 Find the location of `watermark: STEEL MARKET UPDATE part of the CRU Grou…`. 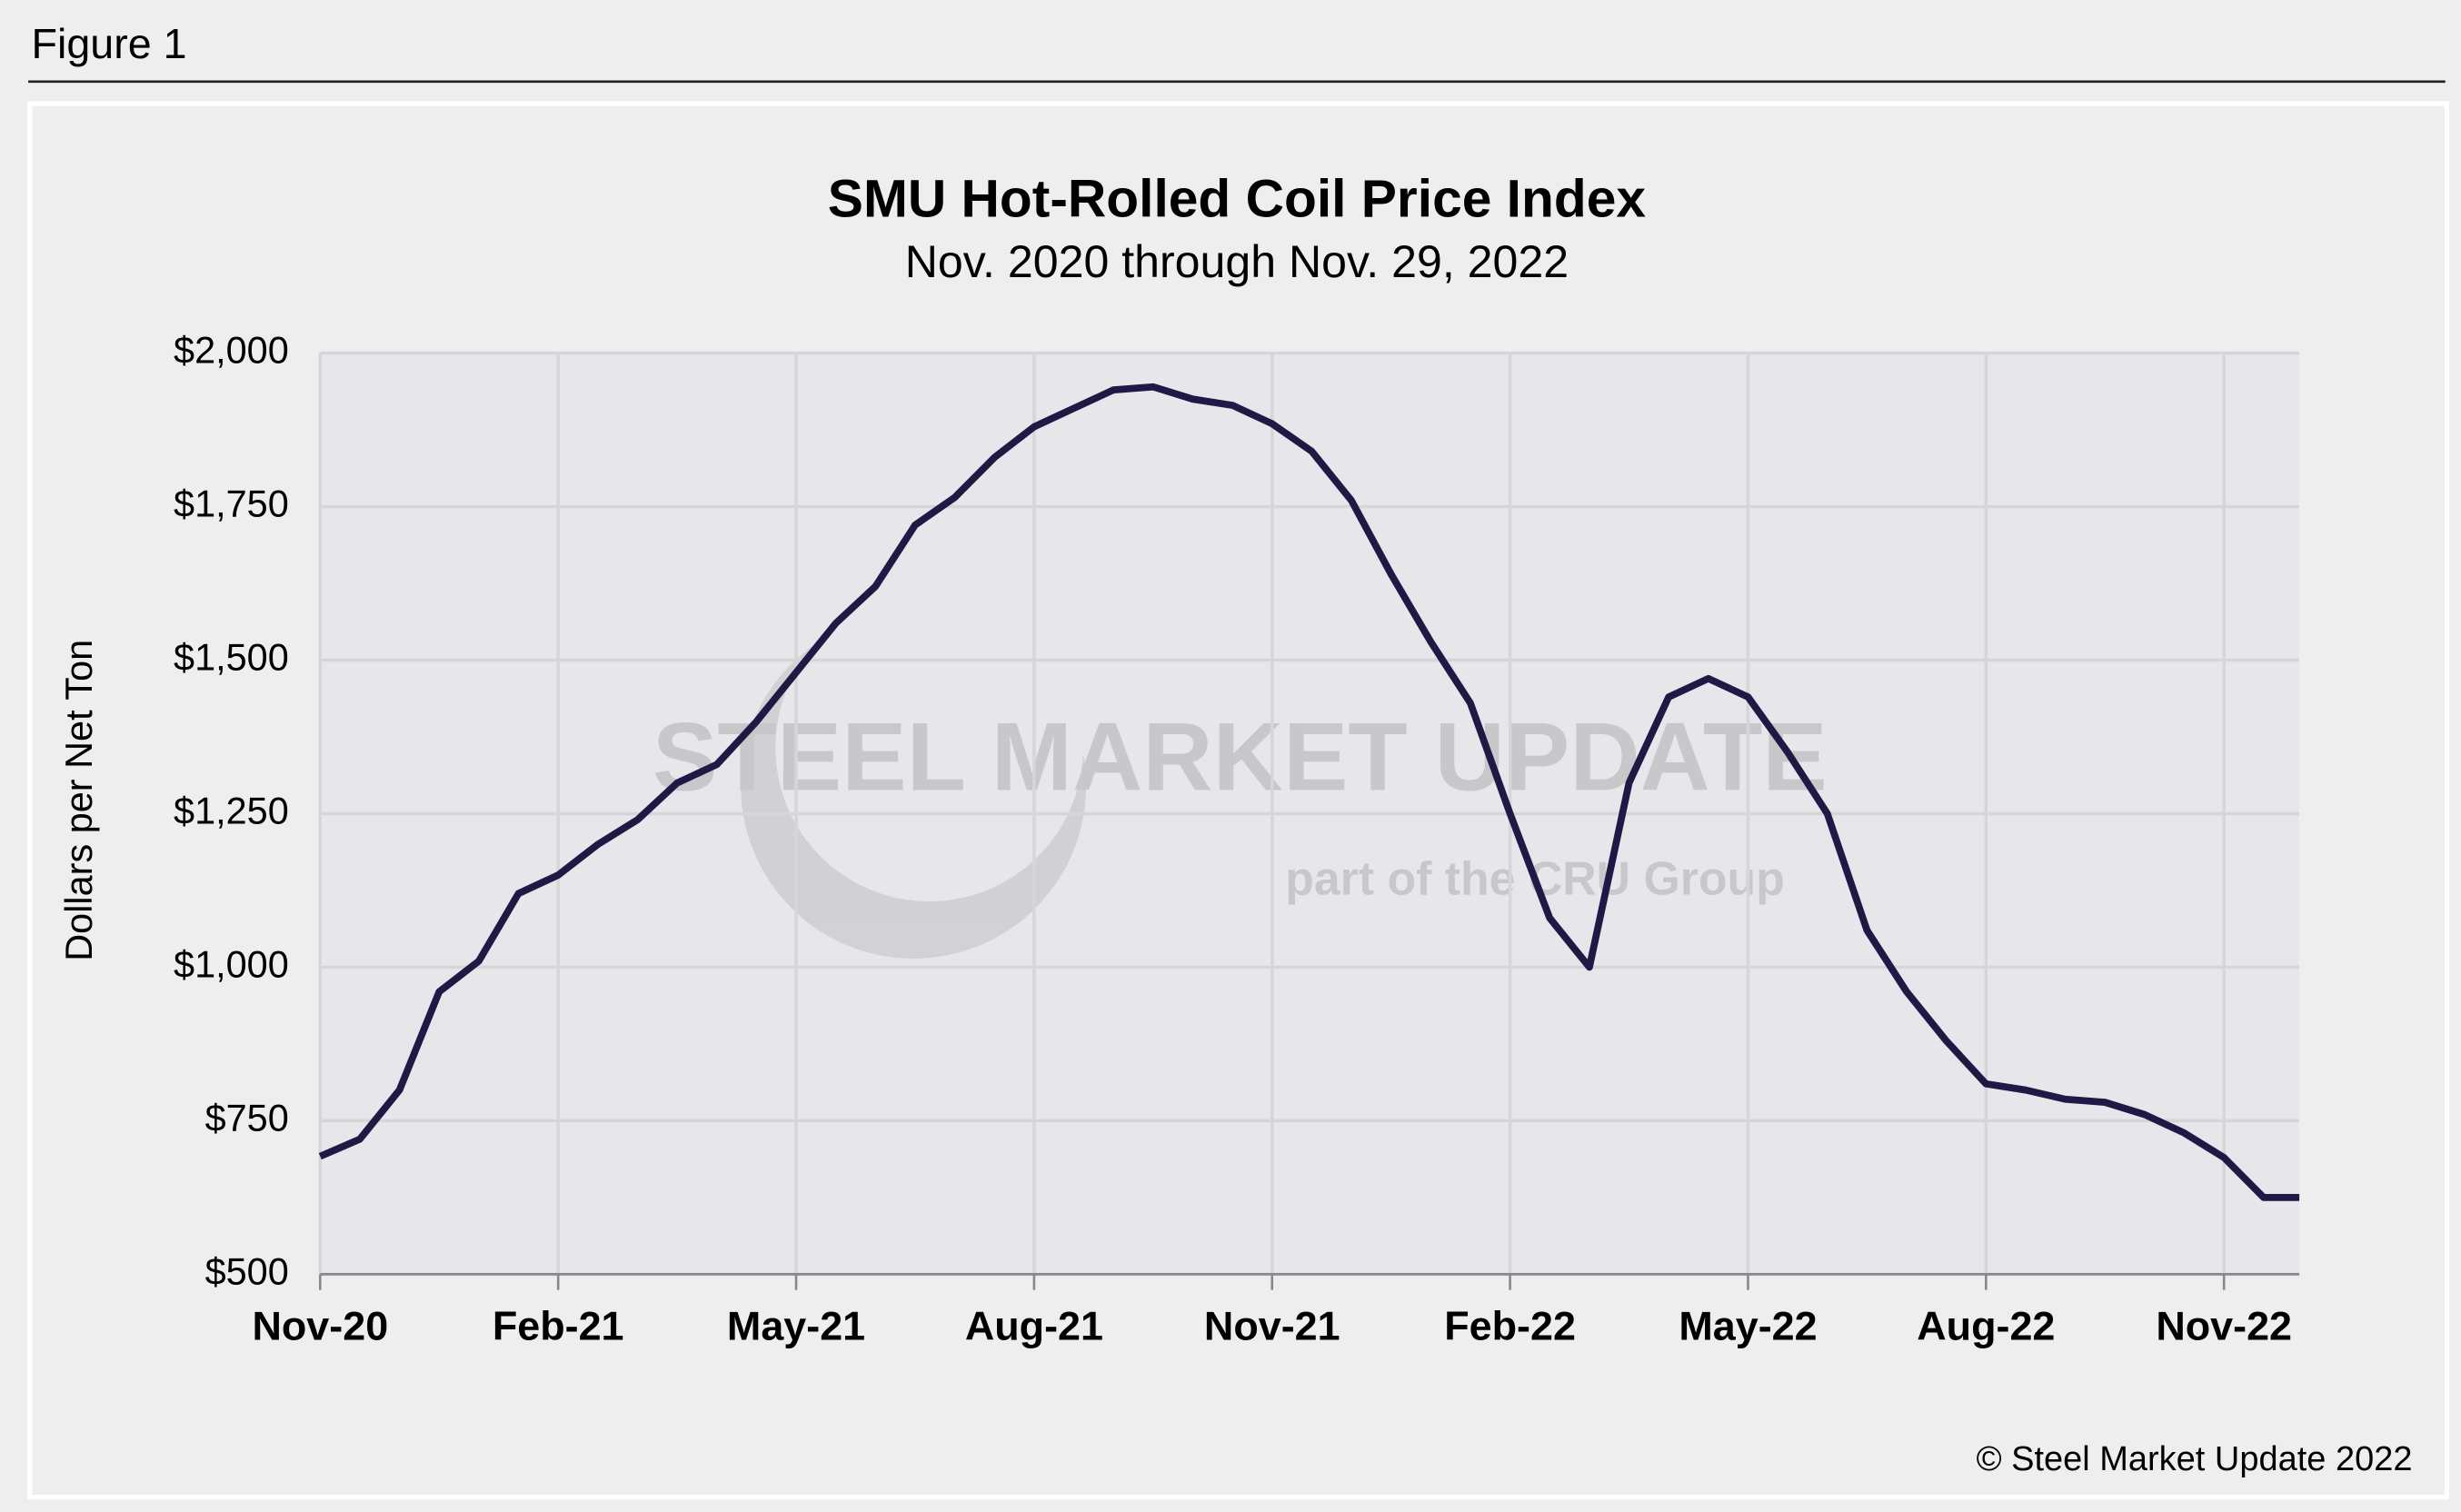

watermark: STEEL MARKET UPDATE part of the CRU Grou… is located at coordinates (1240, 801).